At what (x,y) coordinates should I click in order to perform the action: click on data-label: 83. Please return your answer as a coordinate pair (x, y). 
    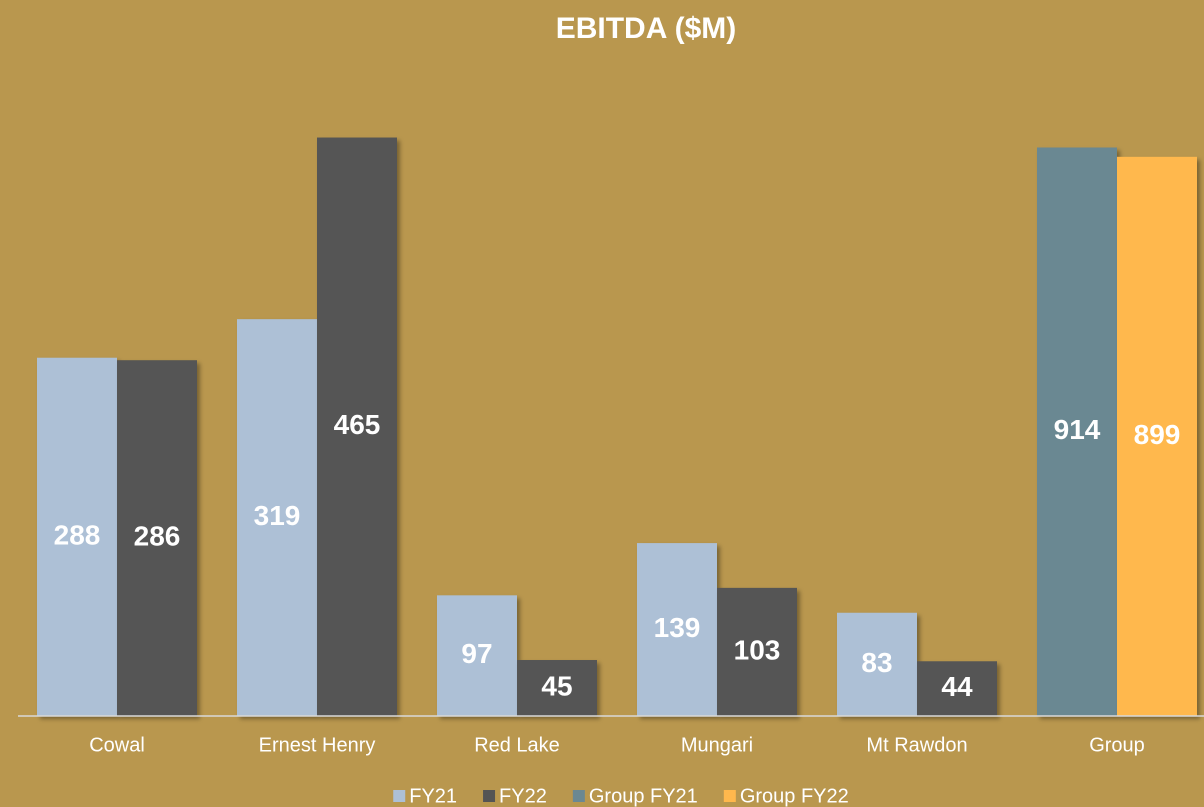
    Looking at the image, I should click on (876, 662).